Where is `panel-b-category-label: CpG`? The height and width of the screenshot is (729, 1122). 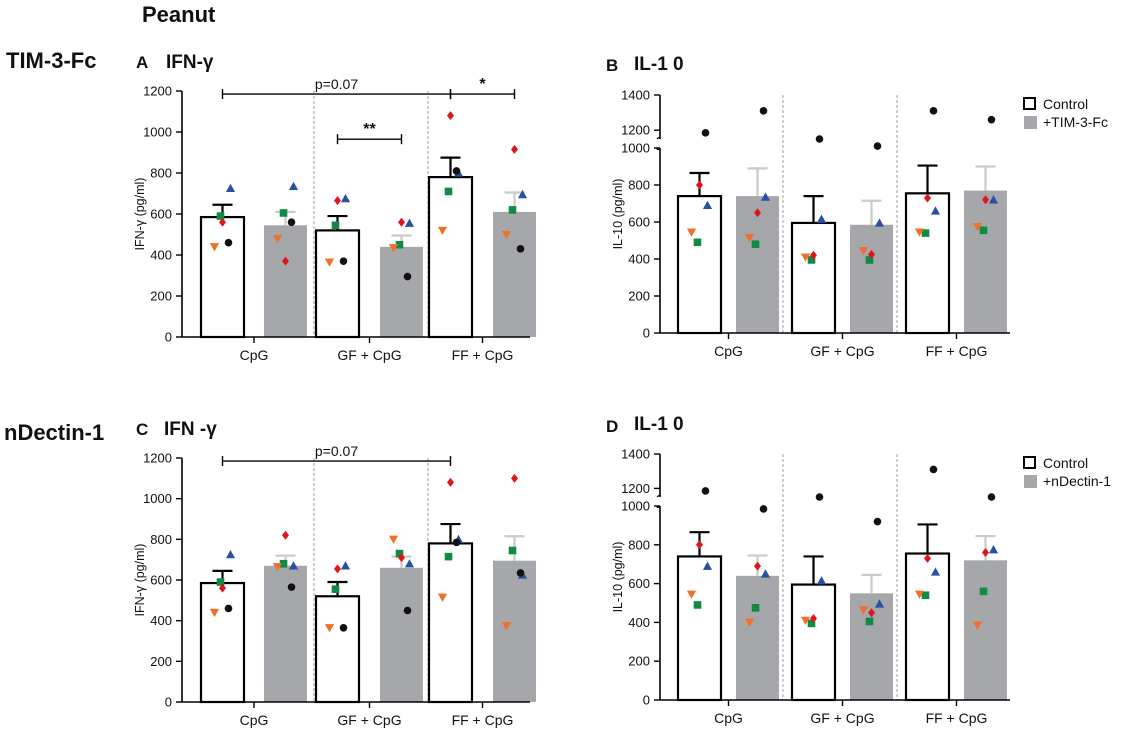
panel-b-category-label: CpG is located at coordinates (728, 351).